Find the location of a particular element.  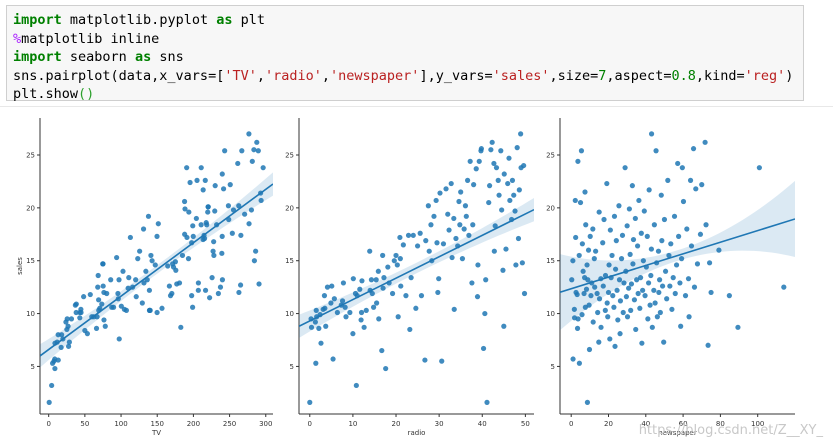

code-token: 'reg' is located at coordinates (765, 75).